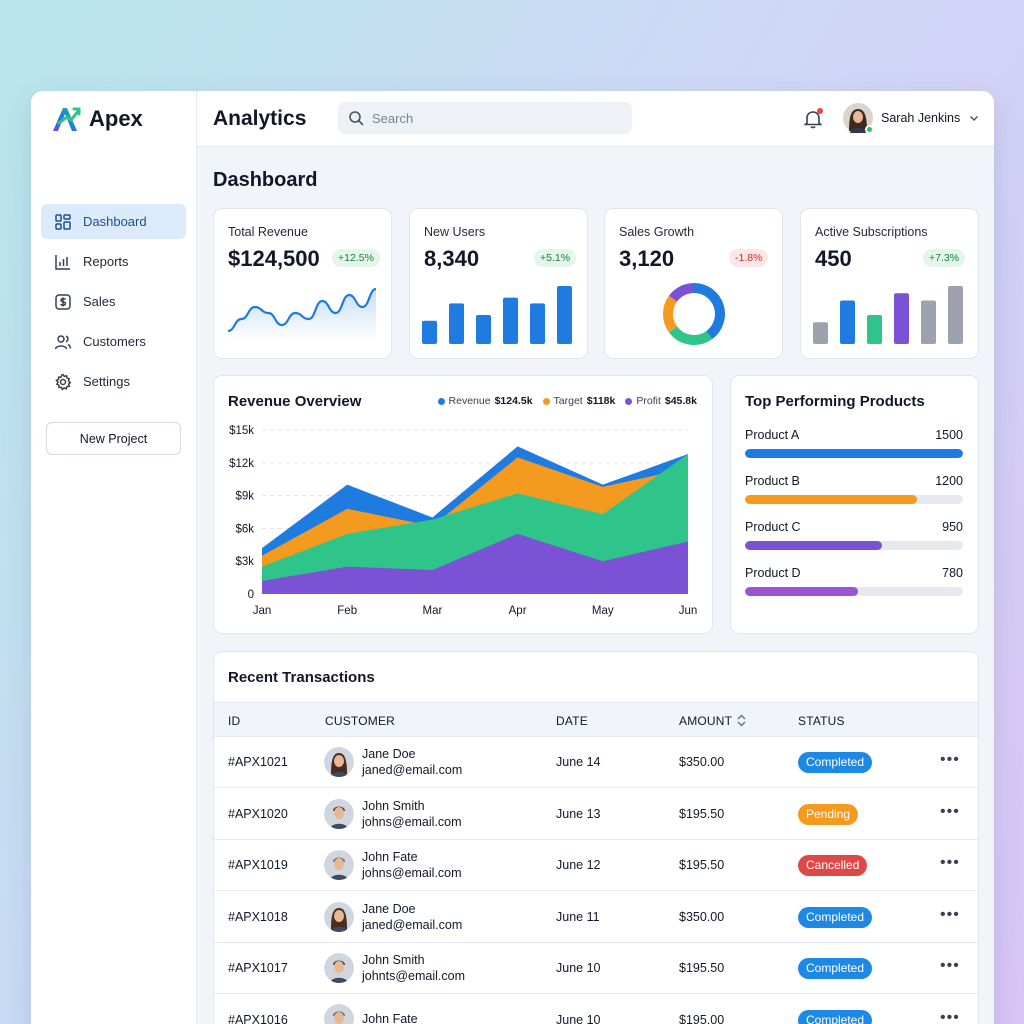 The width and height of the screenshot is (1024, 1024). Describe the element at coordinates (854, 489) in the screenshot. I see `product-row-b: Product B 1200` at that location.